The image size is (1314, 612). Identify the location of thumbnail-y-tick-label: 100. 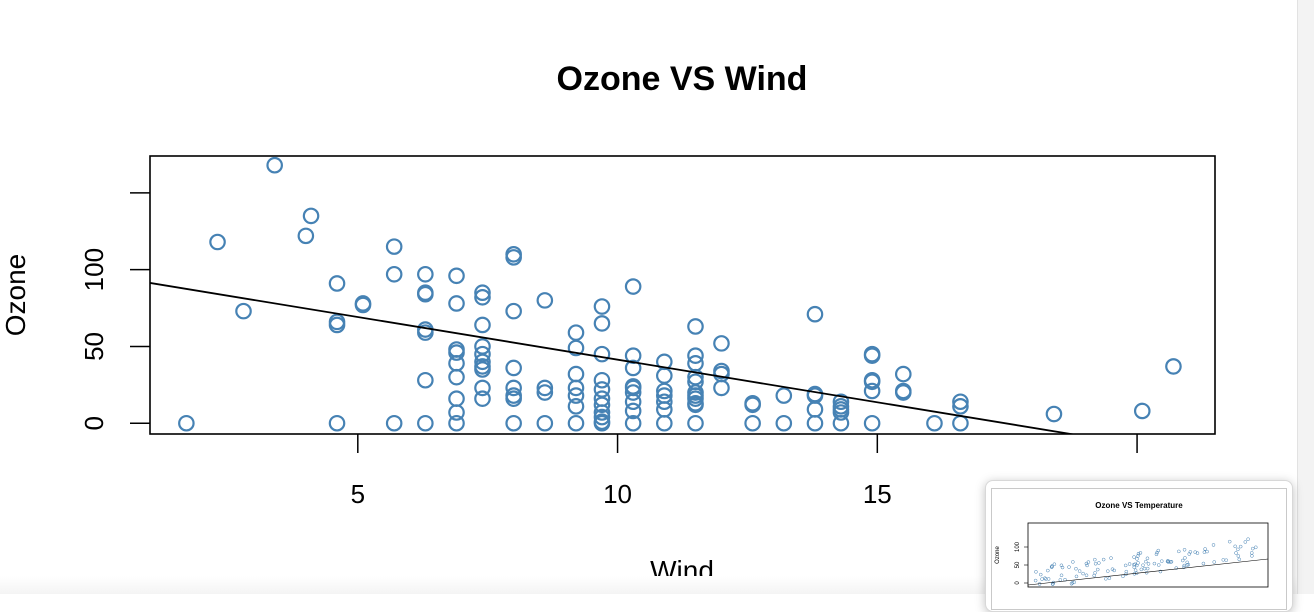
(1018, 546).